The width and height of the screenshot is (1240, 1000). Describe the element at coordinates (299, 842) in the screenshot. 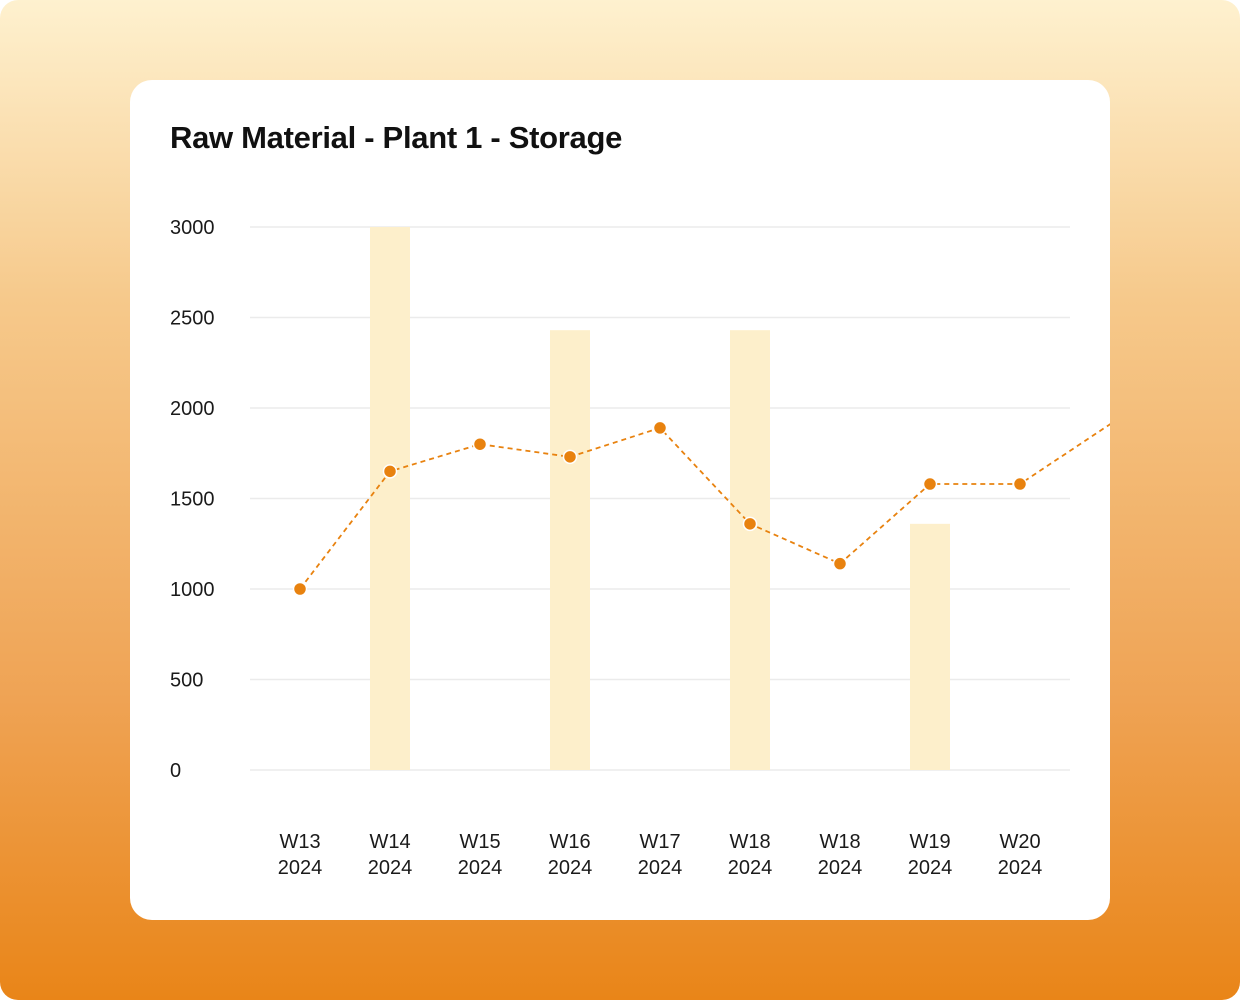

I see `x-tick-label: W13` at that location.